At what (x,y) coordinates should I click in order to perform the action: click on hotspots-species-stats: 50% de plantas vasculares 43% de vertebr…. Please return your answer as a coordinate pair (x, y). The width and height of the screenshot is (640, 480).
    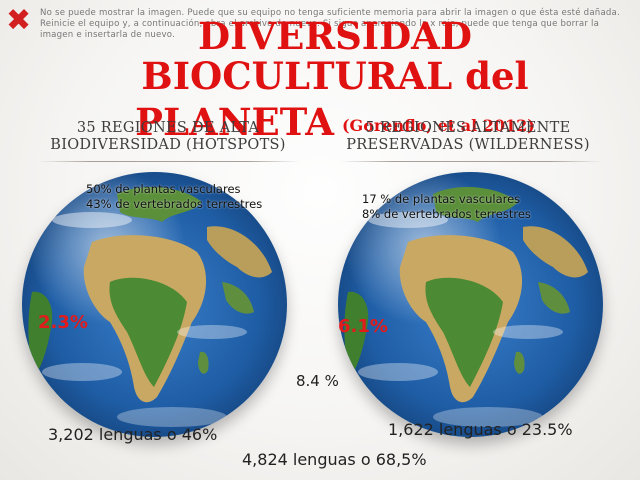
    Looking at the image, I should click on (174, 196).